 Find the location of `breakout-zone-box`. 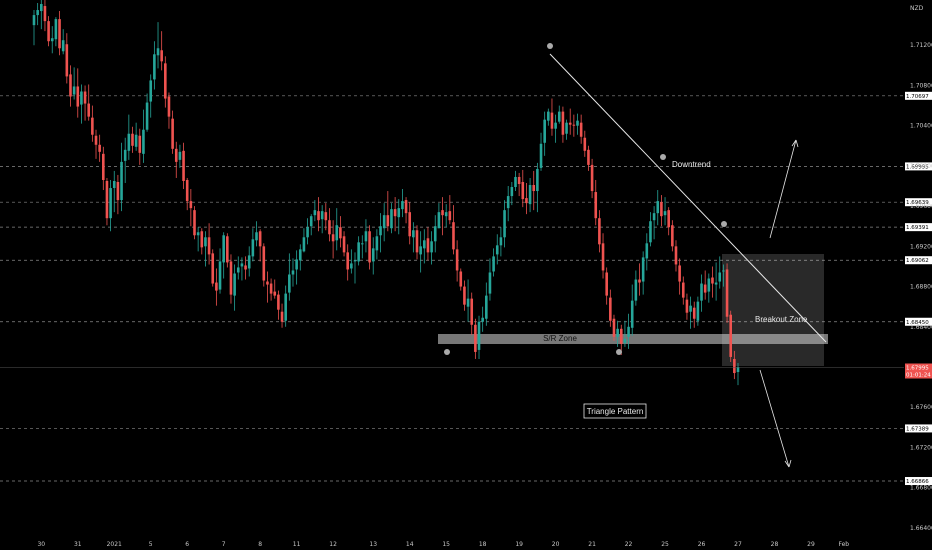

breakout-zone-box is located at coordinates (773, 310).